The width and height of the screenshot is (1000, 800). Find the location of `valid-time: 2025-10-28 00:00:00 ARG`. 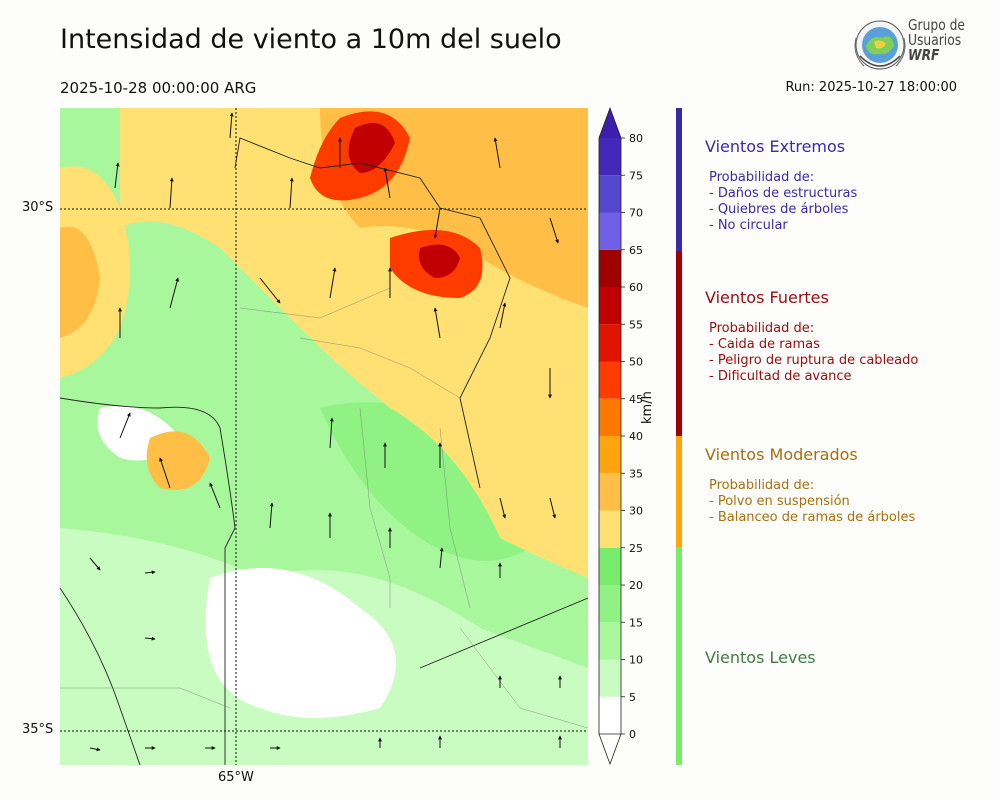

valid-time: 2025-10-28 00:00:00 ARG is located at coordinates (158, 88).